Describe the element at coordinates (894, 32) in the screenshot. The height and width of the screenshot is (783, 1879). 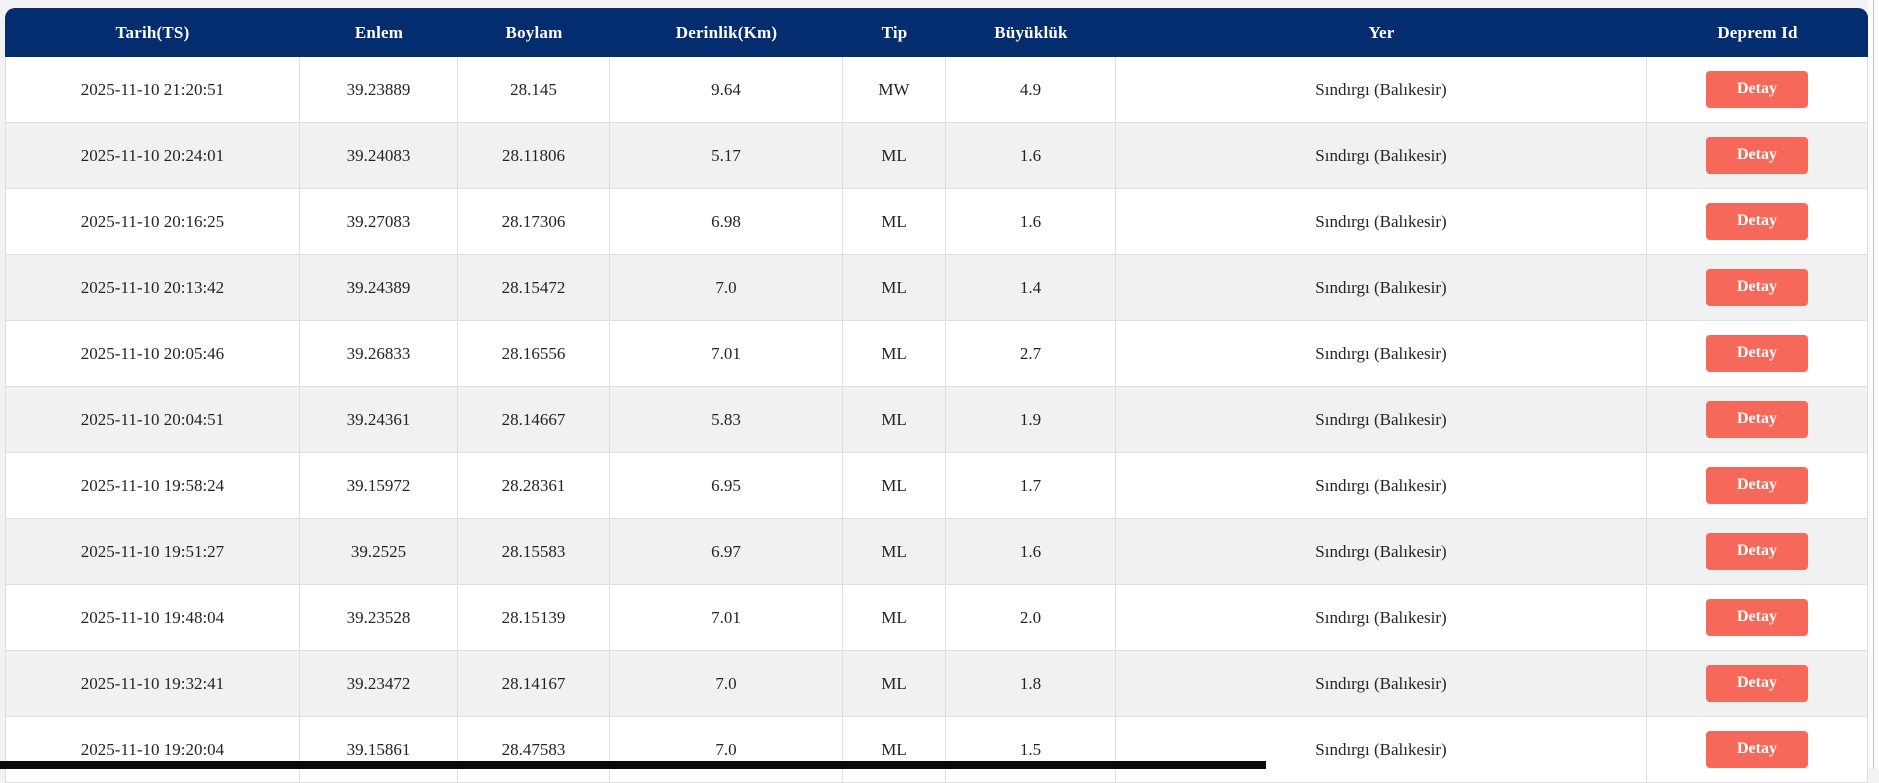
I see `column-header-tip: Tip` at that location.